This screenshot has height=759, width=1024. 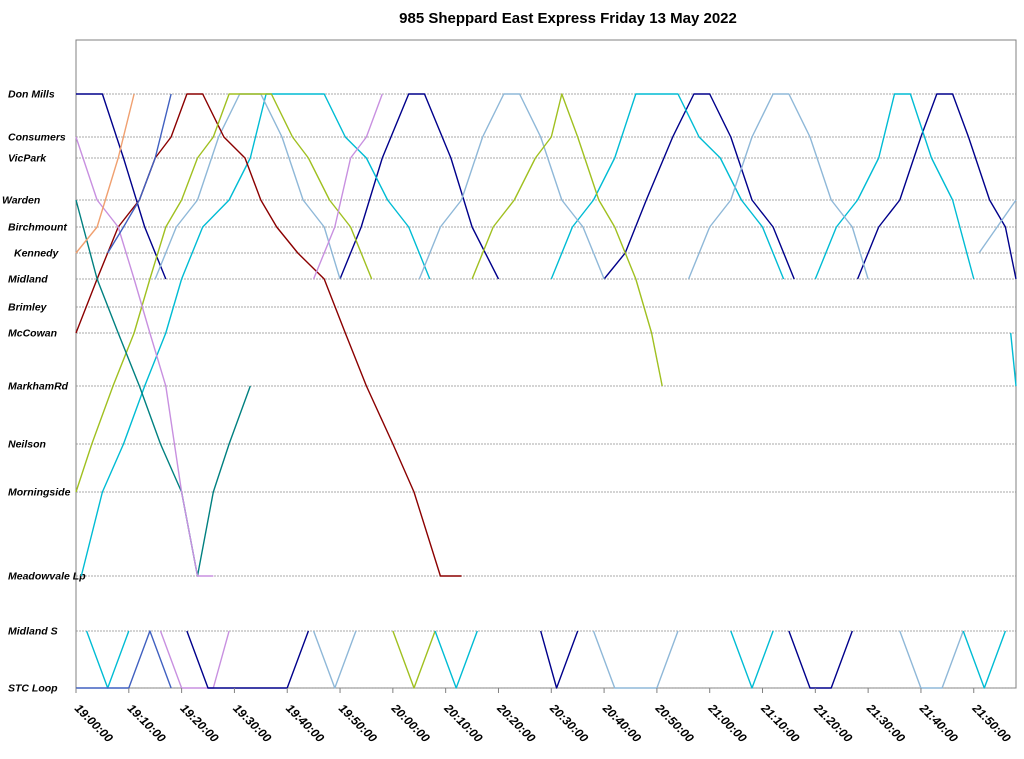 What do you see at coordinates (27, 445) in the screenshot?
I see `stop-label: Neilson` at bounding box center [27, 445].